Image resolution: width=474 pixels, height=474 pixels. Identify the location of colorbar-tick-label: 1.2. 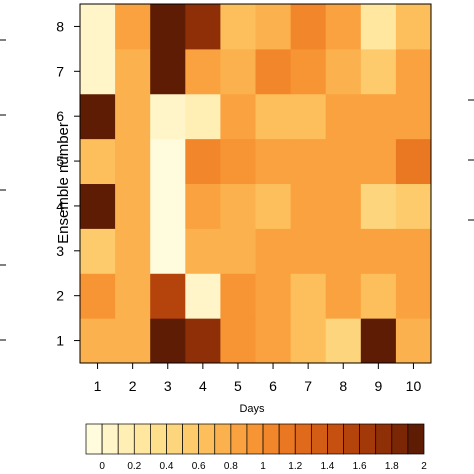
(295, 466).